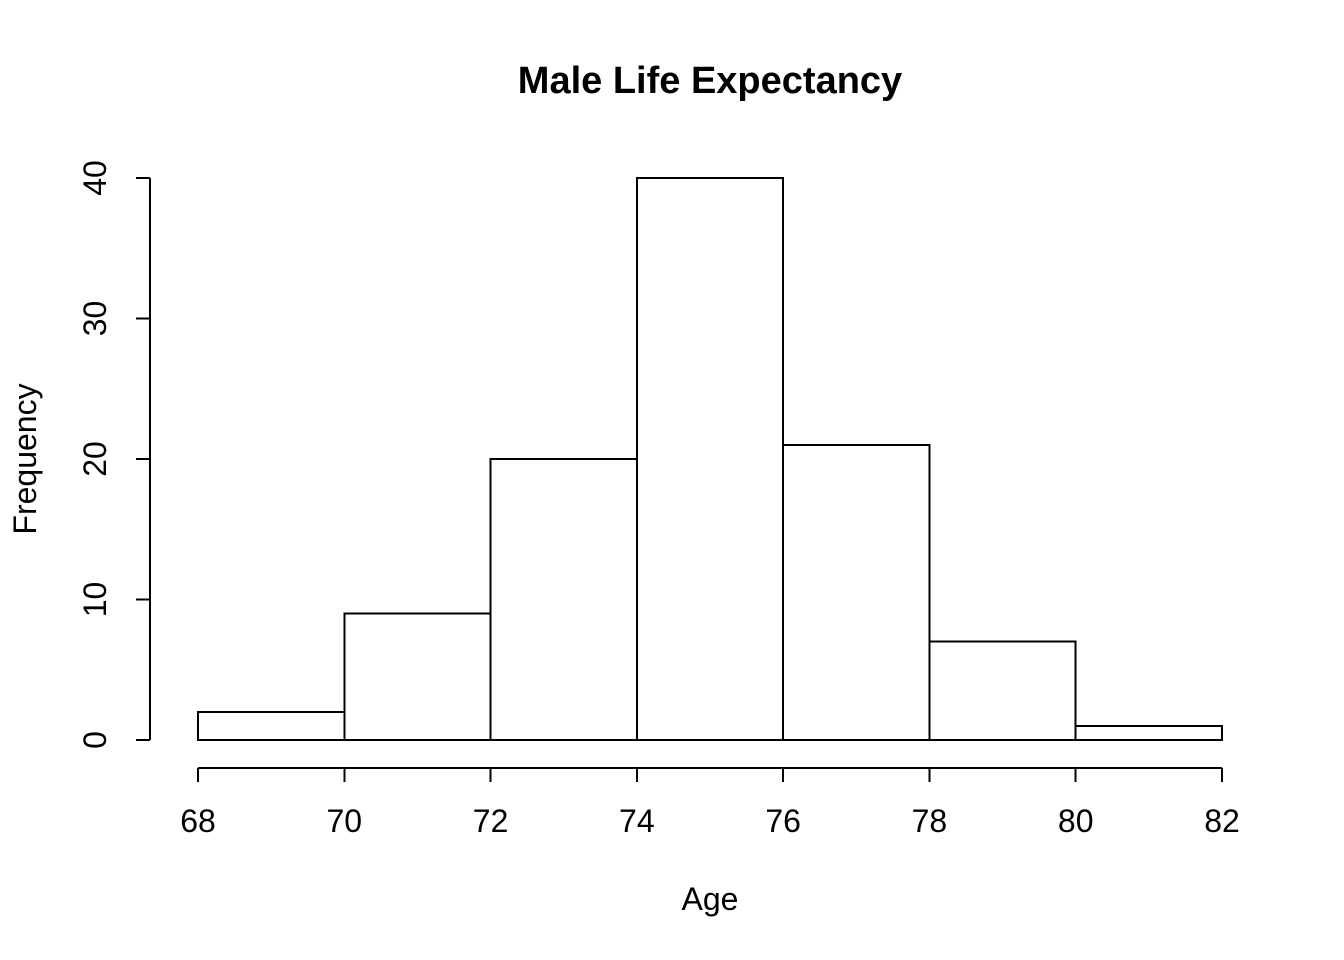 This screenshot has width=1344, height=960. Describe the element at coordinates (25, 458) in the screenshot. I see `y-axis-title: Frequency` at that location.